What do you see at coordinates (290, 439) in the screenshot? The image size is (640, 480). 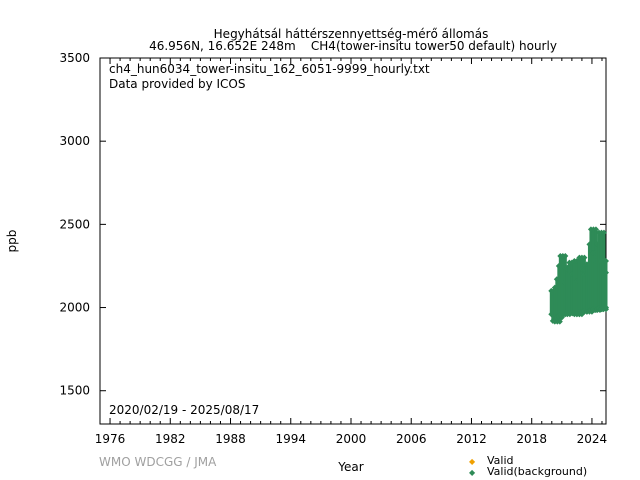 I see `x-tick-label: 1994` at bounding box center [290, 439].